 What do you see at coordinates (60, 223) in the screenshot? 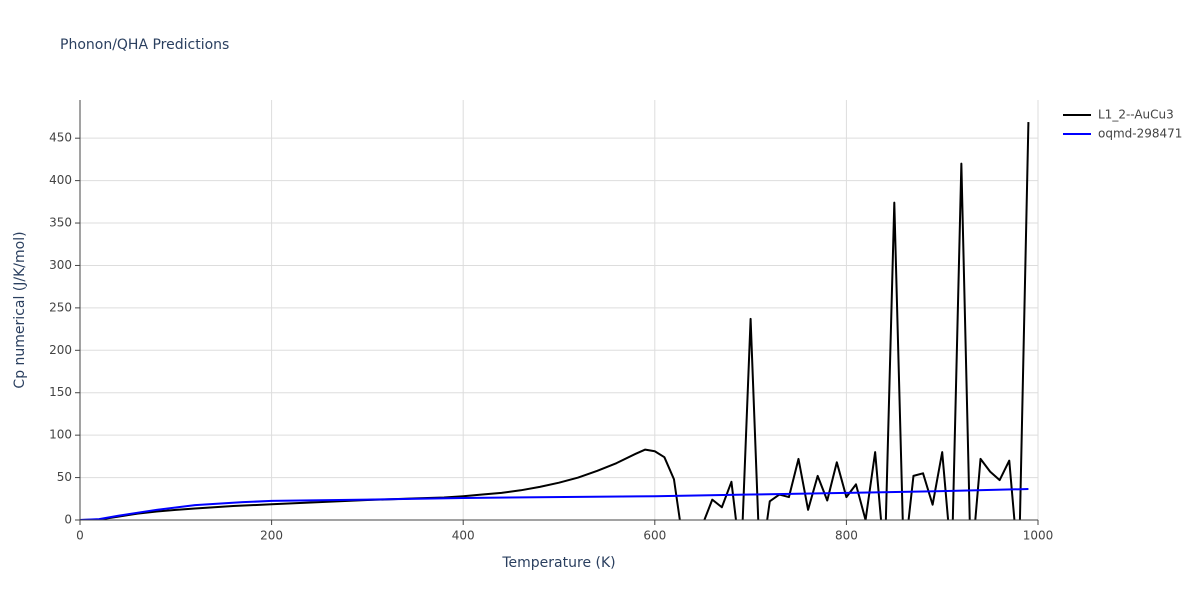
I see `y-tick-label: 350` at bounding box center [60, 223].